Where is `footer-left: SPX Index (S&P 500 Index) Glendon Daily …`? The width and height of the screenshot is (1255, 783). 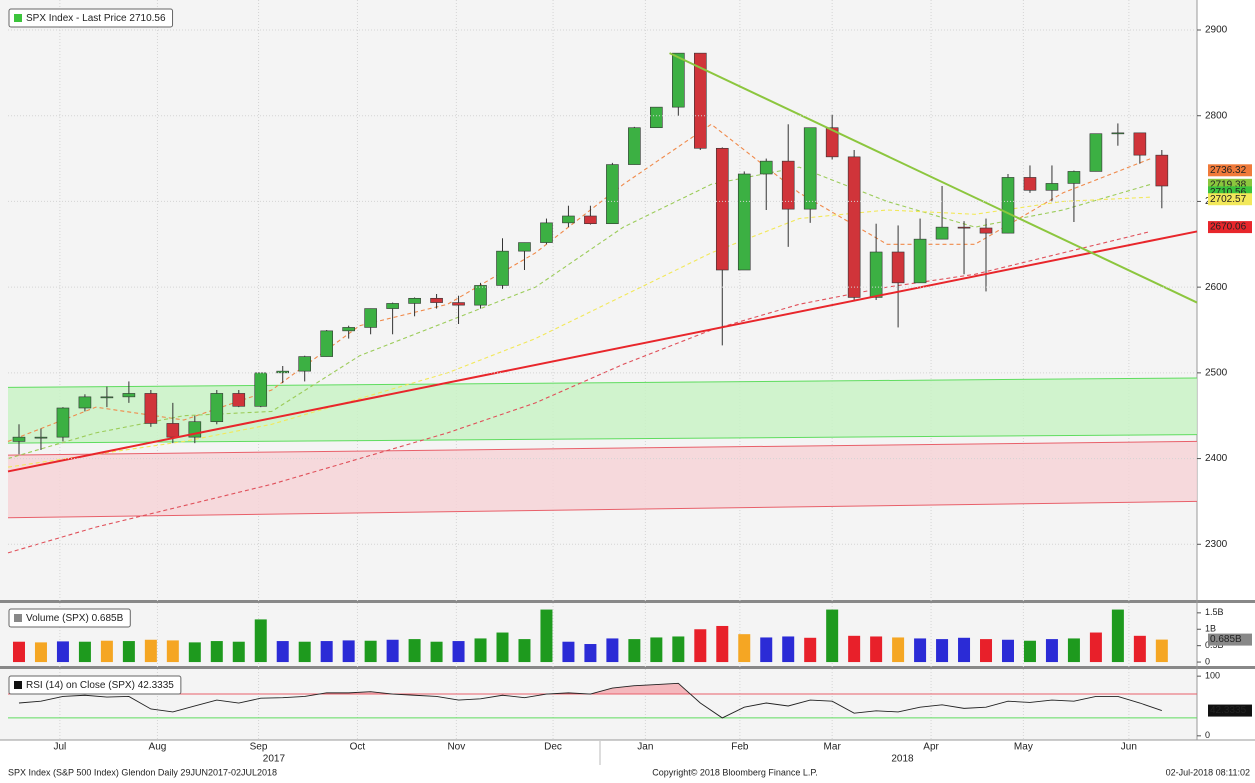
footer-left: SPX Index (S&P 500 Index) Glendon Daily … is located at coordinates (142, 772).